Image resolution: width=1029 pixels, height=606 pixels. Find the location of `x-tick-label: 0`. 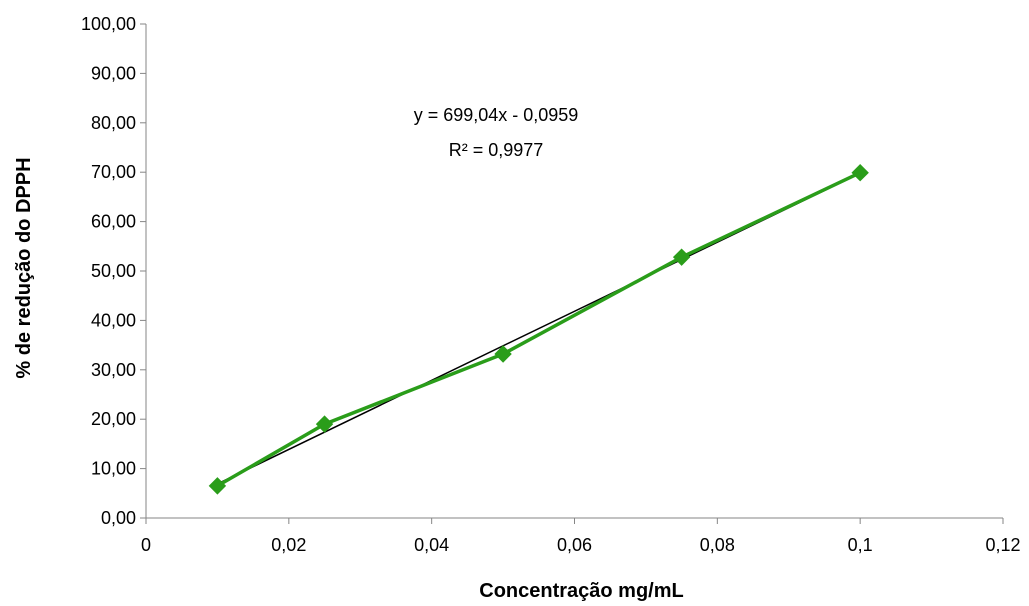

x-tick-label: 0 is located at coordinates (146, 545).